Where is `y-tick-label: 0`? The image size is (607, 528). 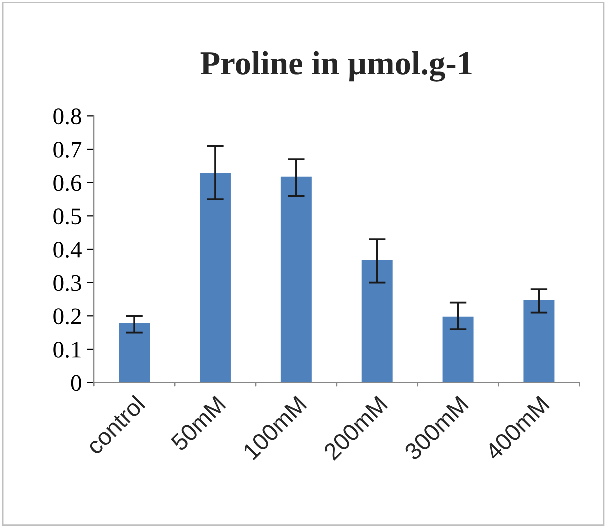 y-tick-label: 0 is located at coordinates (76, 383).